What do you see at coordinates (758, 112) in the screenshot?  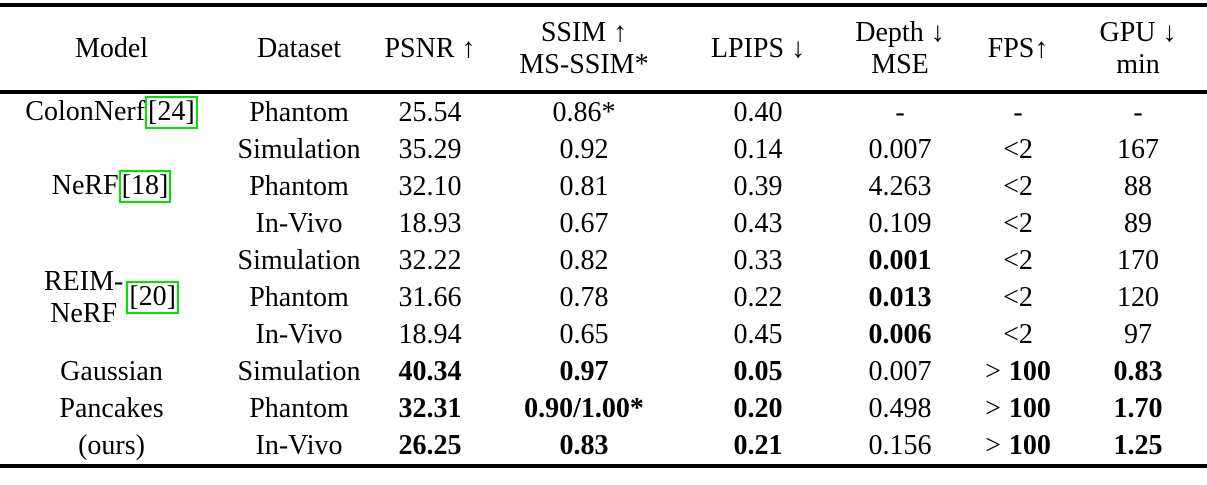 I see `lpips-value: 0.40` at bounding box center [758, 112].